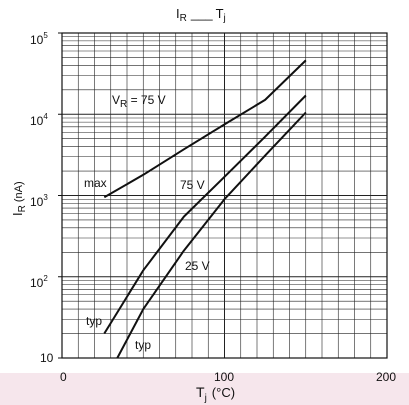 This screenshot has height=405, width=409. I want to click on chart-title: IR ___ Tj, so click(201, 15).